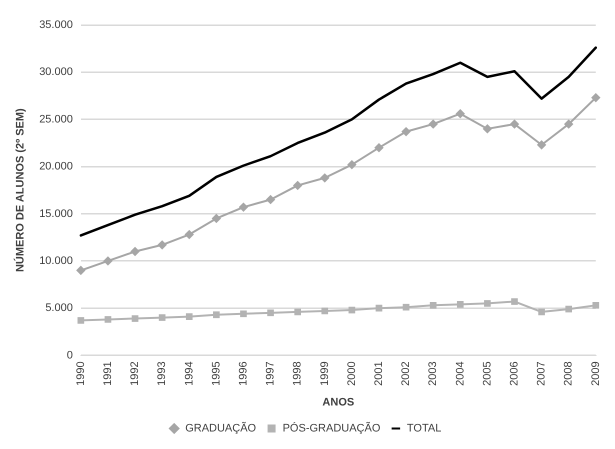 The image size is (615, 449). Describe the element at coordinates (487, 373) in the screenshot. I see `x-tick-label: 2005` at that location.